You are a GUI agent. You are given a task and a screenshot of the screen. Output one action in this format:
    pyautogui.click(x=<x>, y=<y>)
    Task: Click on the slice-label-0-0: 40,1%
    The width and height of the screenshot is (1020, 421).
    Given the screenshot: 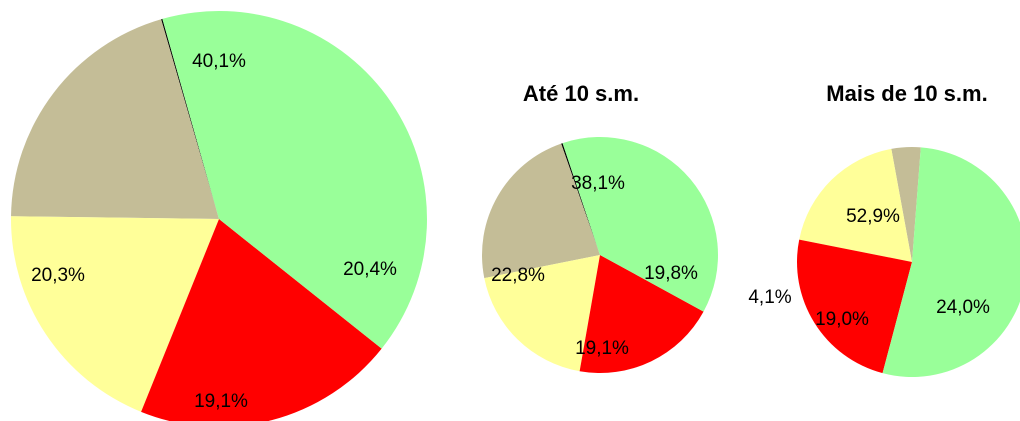 What is the action you would take?
    pyautogui.click(x=219, y=61)
    